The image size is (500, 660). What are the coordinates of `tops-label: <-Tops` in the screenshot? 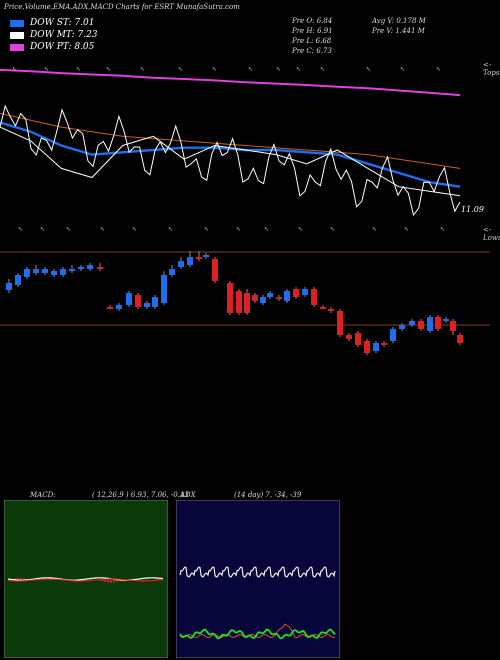 It's located at (491, 69).